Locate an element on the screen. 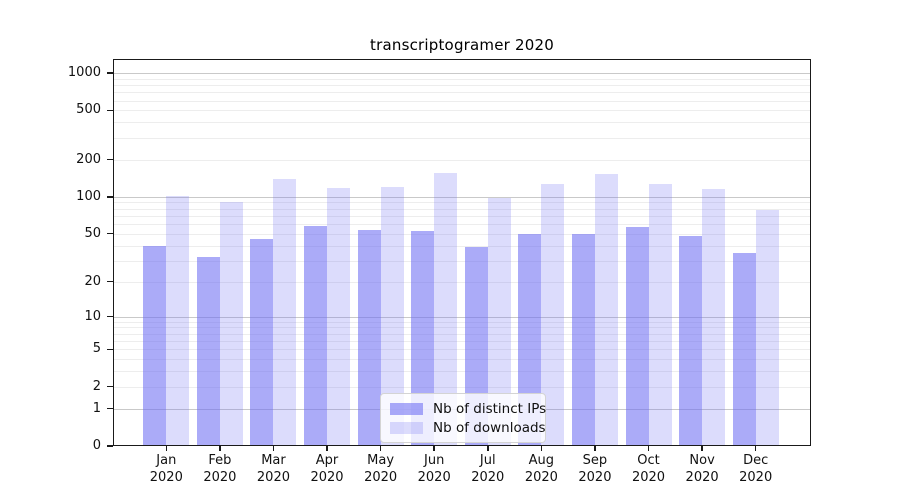 The image size is (900, 500). x-tick-label-jun-2020: Jun 2020 is located at coordinates (434, 469).